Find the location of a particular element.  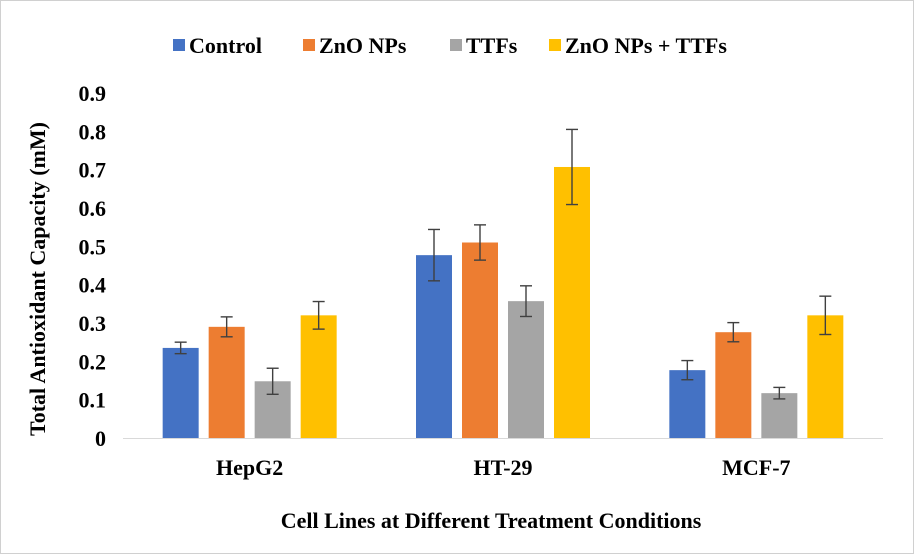

legend-label: ZnO NPs is located at coordinates (363, 45).